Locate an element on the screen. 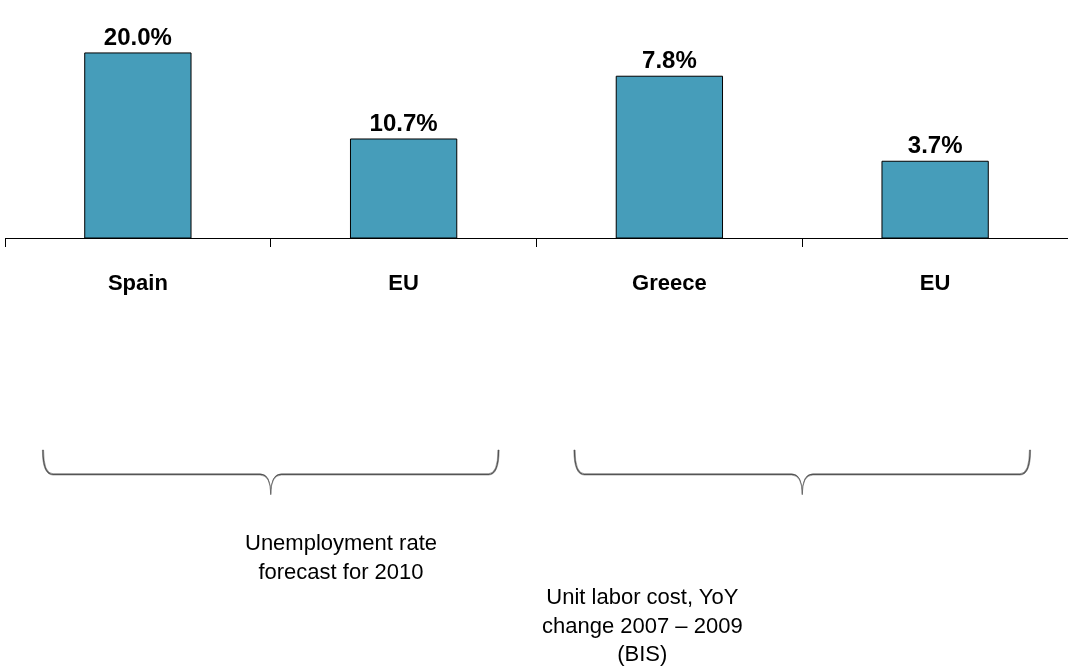  text: Unit labor cost, YoY change 2007 – 2009 (BIS) is located at coordinates (642, 625).